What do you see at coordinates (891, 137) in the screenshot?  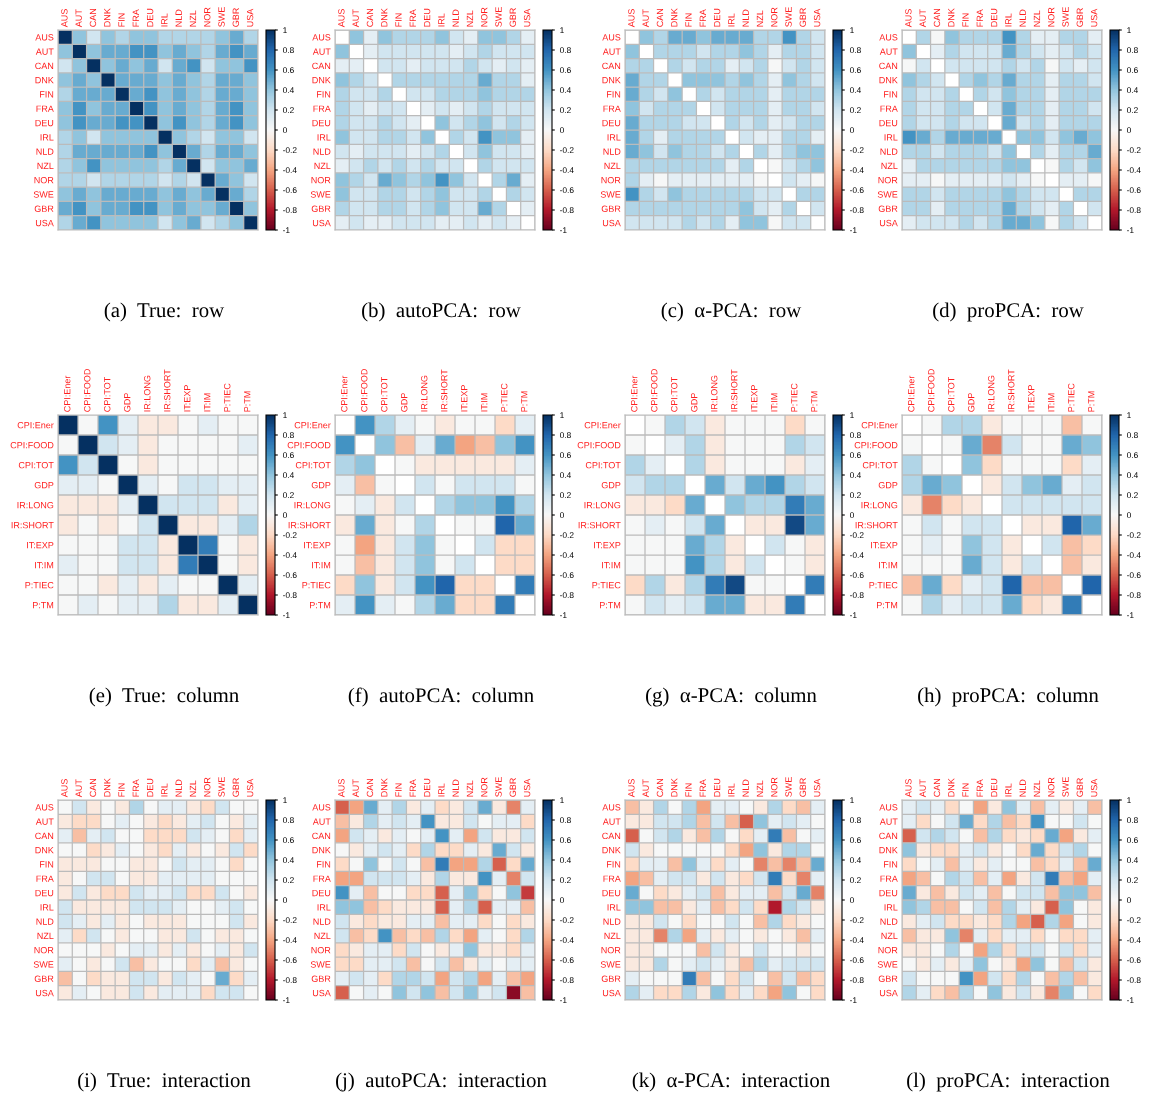 I see `y-tick-label: IRL` at bounding box center [891, 137].